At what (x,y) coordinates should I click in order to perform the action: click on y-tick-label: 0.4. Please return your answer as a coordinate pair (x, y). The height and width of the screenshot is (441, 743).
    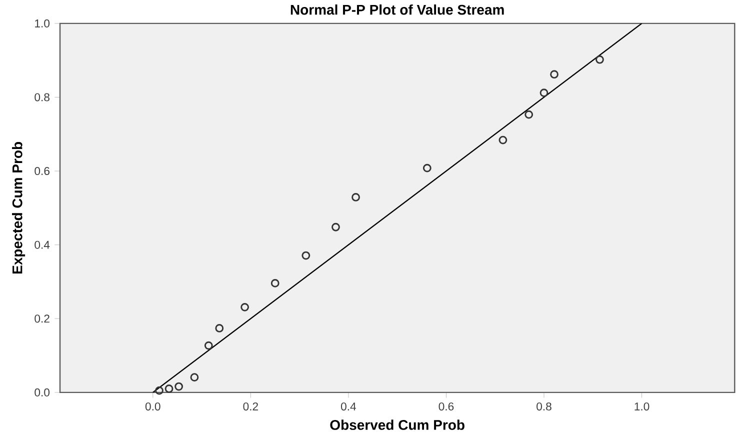
    Looking at the image, I should click on (42, 244).